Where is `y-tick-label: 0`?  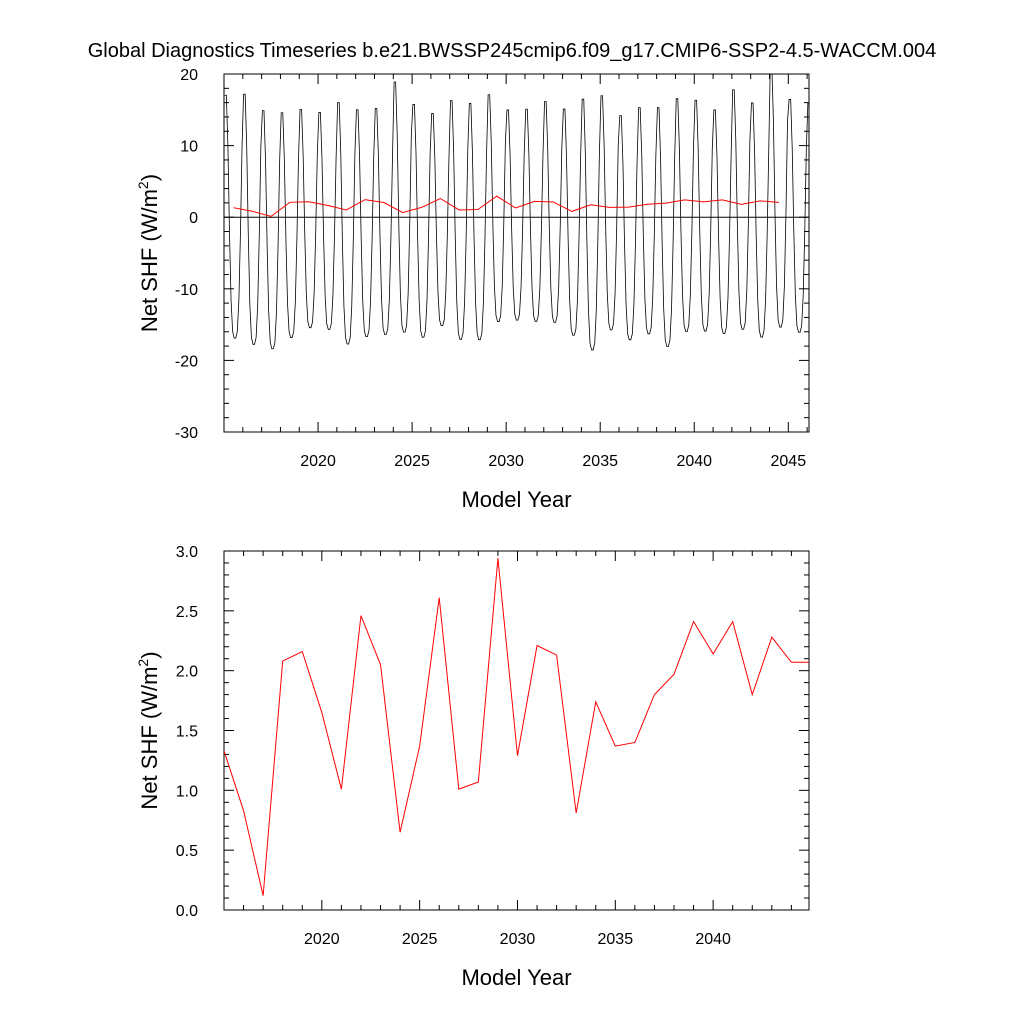
y-tick-label: 0 is located at coordinates (193, 218).